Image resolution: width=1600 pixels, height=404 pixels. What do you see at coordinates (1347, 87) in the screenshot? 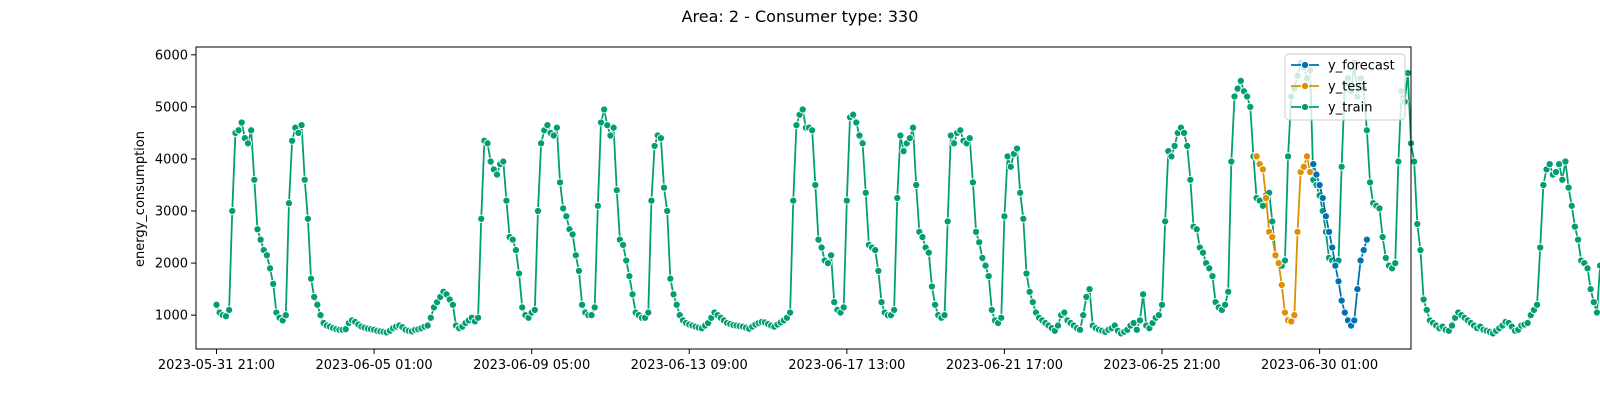
I see `legend-label: y_test` at bounding box center [1347, 87].